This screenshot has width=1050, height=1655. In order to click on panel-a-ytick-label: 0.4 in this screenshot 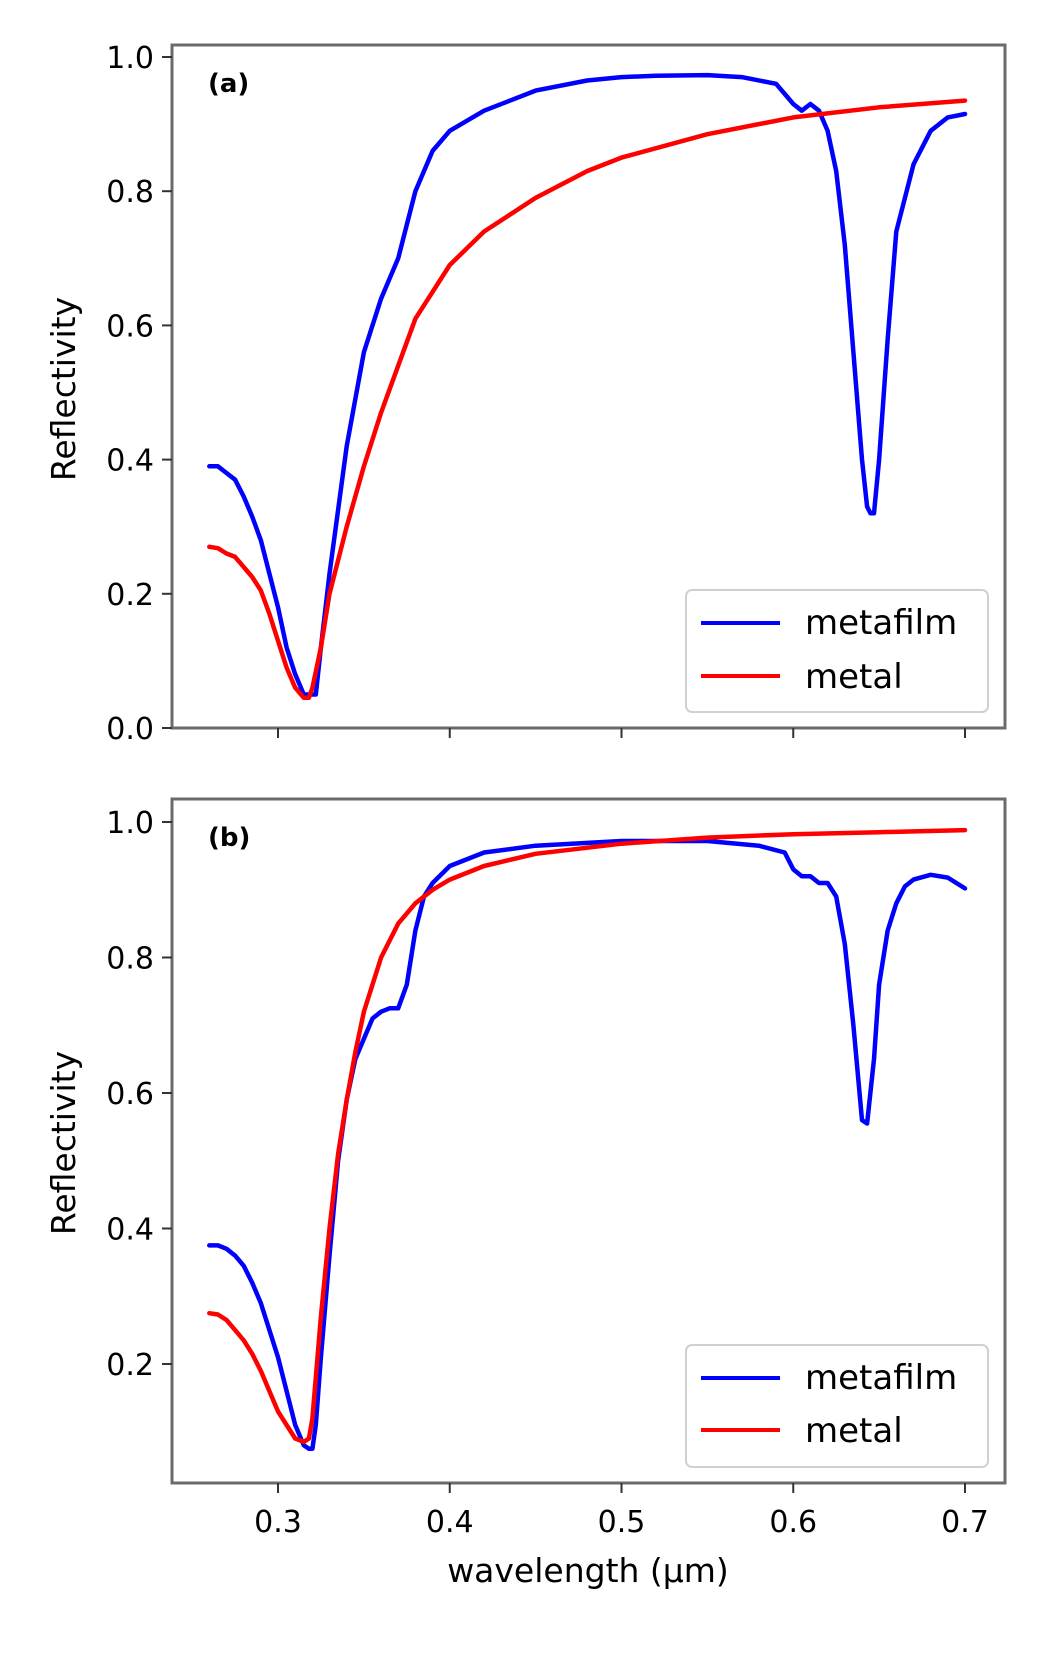, I will do `click(130, 461)`.